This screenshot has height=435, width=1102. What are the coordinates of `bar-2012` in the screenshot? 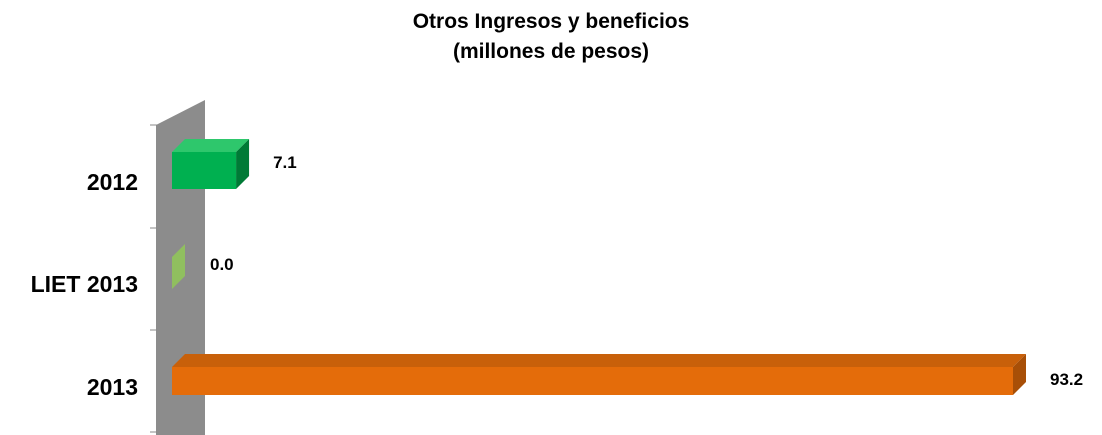 It's located at (211, 164).